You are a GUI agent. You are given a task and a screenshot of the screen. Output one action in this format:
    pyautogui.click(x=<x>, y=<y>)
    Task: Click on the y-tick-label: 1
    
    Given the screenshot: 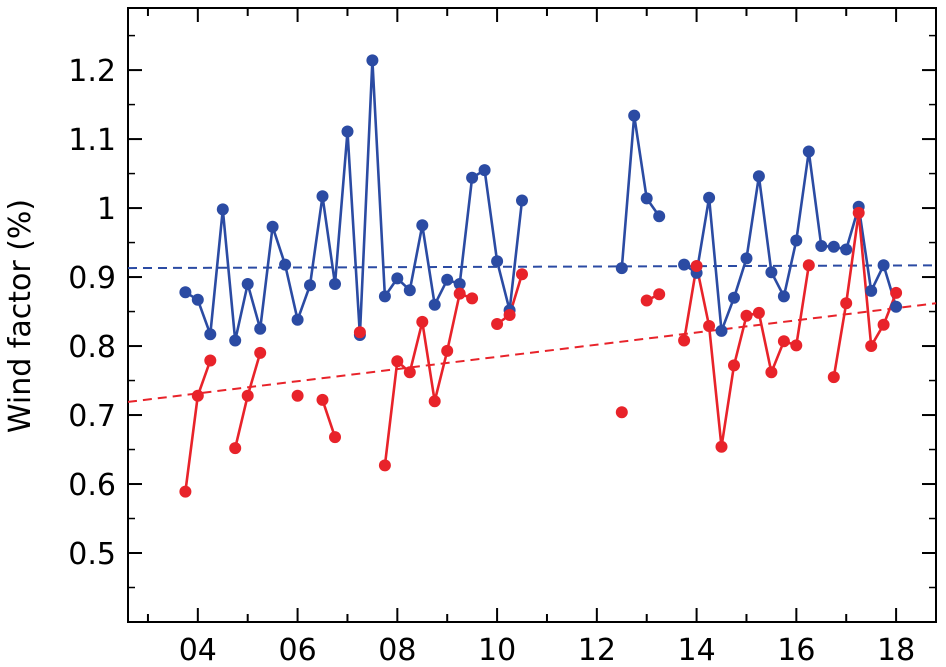 What is the action you would take?
    pyautogui.click(x=106, y=209)
    